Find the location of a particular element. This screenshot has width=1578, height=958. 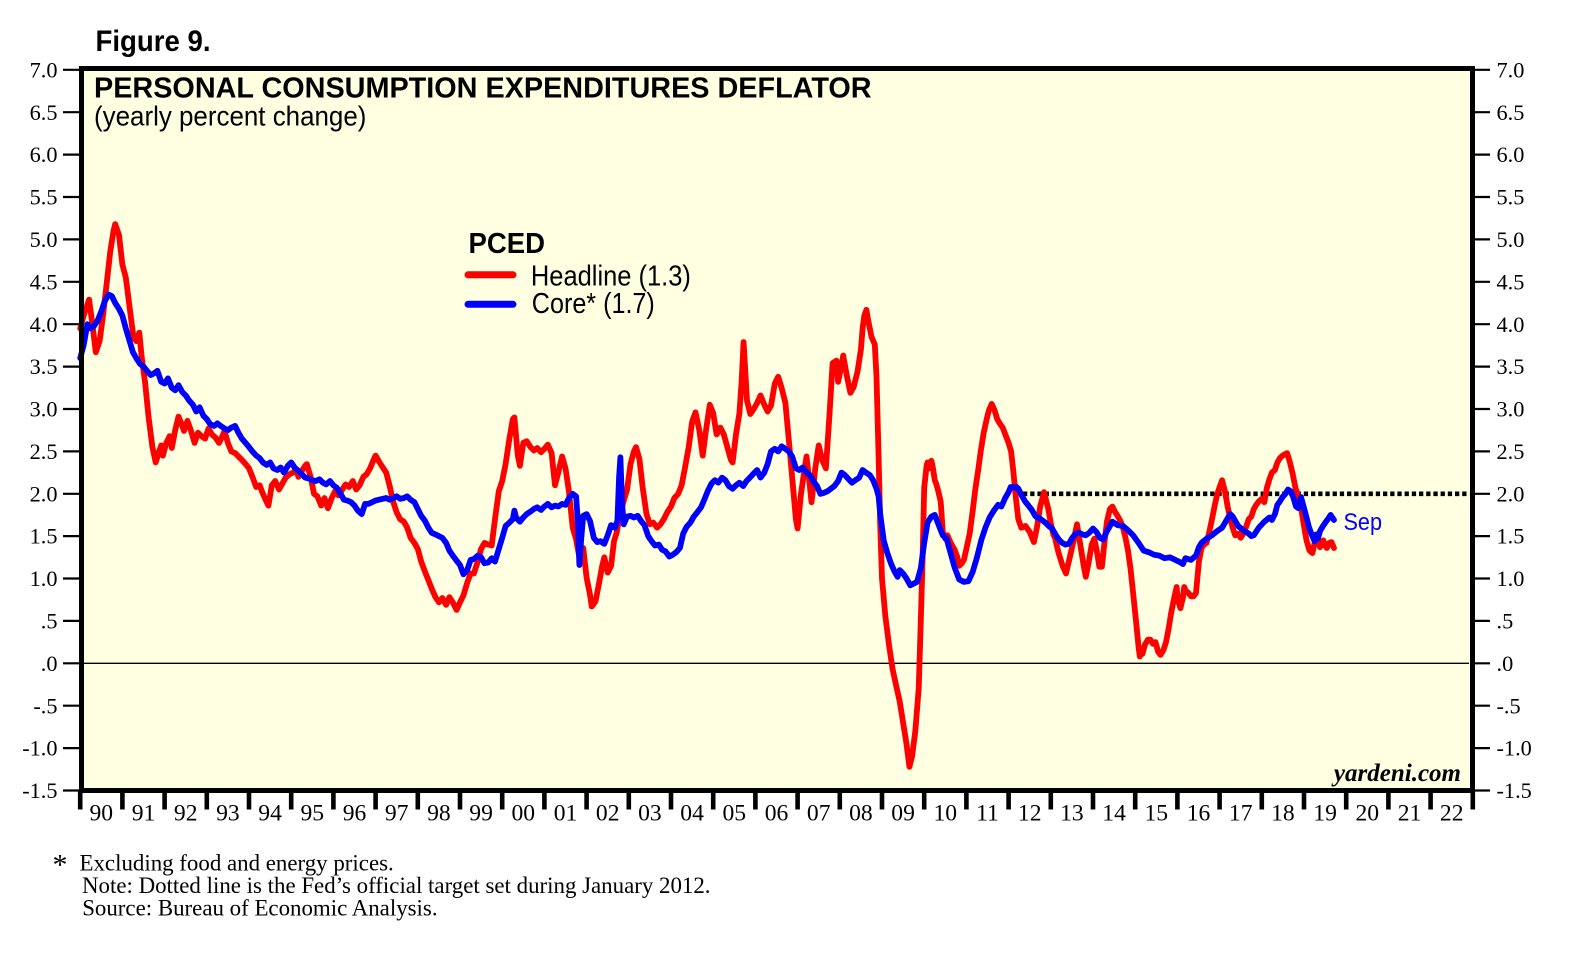

svg-text: 11 is located at coordinates (987, 813).